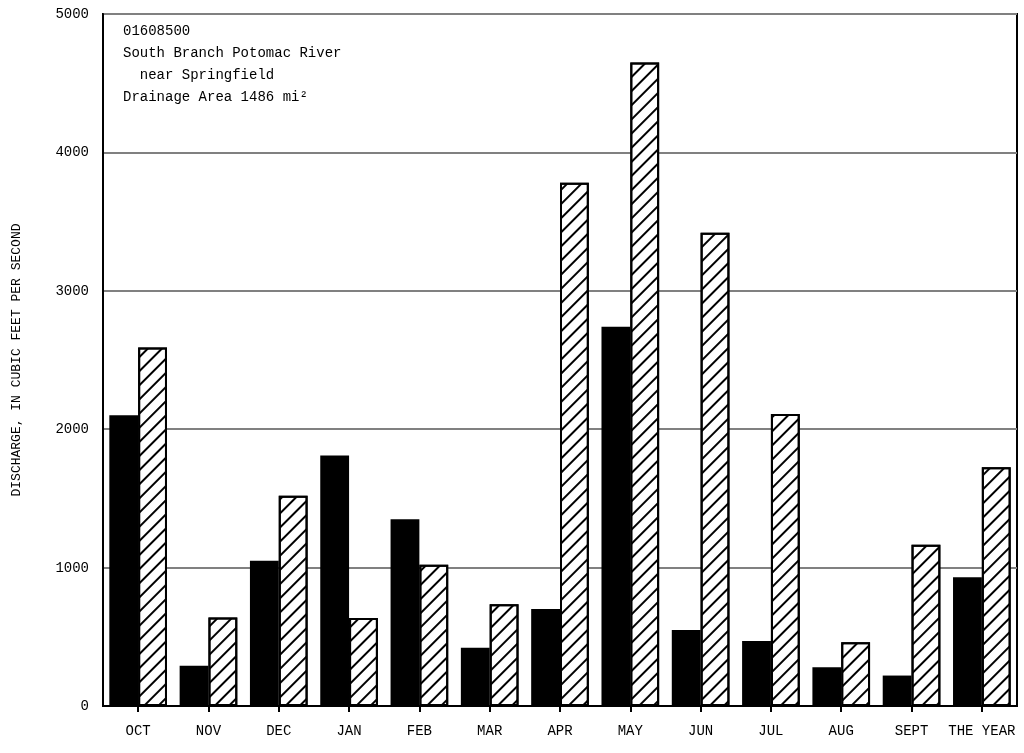 The width and height of the screenshot is (1024, 753). What do you see at coordinates (560, 731) in the screenshot?
I see `x-tick-label: APR` at bounding box center [560, 731].